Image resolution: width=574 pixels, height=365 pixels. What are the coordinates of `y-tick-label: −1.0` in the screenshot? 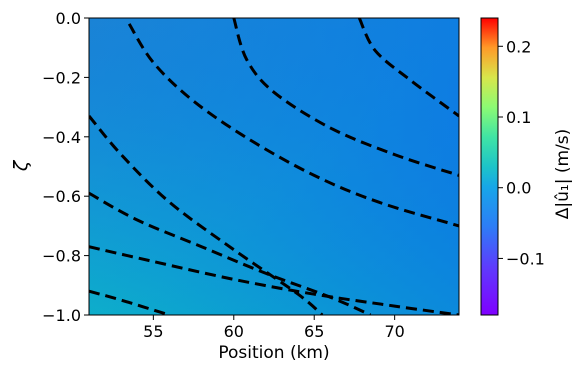 It's located at (61, 315).